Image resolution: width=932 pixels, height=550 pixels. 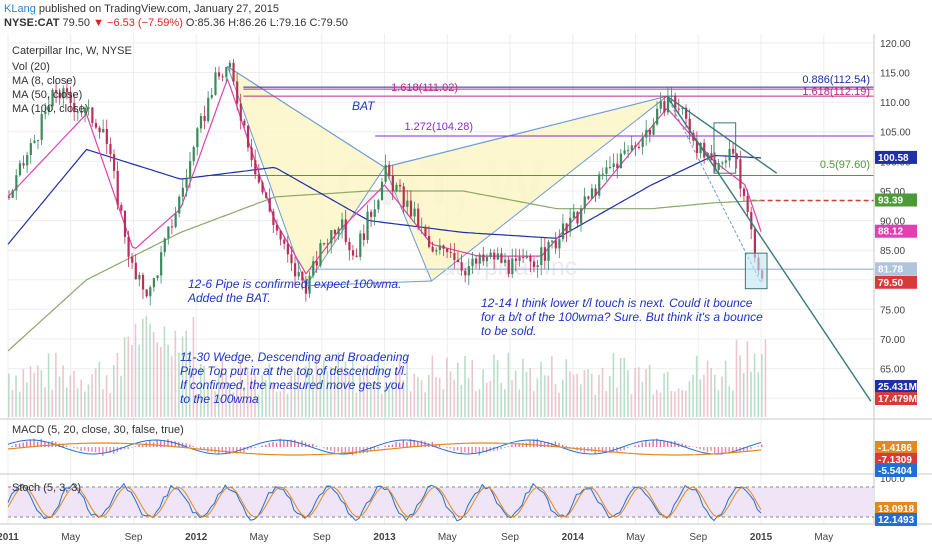 What do you see at coordinates (892, 251) in the screenshot?
I see `y-tick-label: 85.00` at bounding box center [892, 251].